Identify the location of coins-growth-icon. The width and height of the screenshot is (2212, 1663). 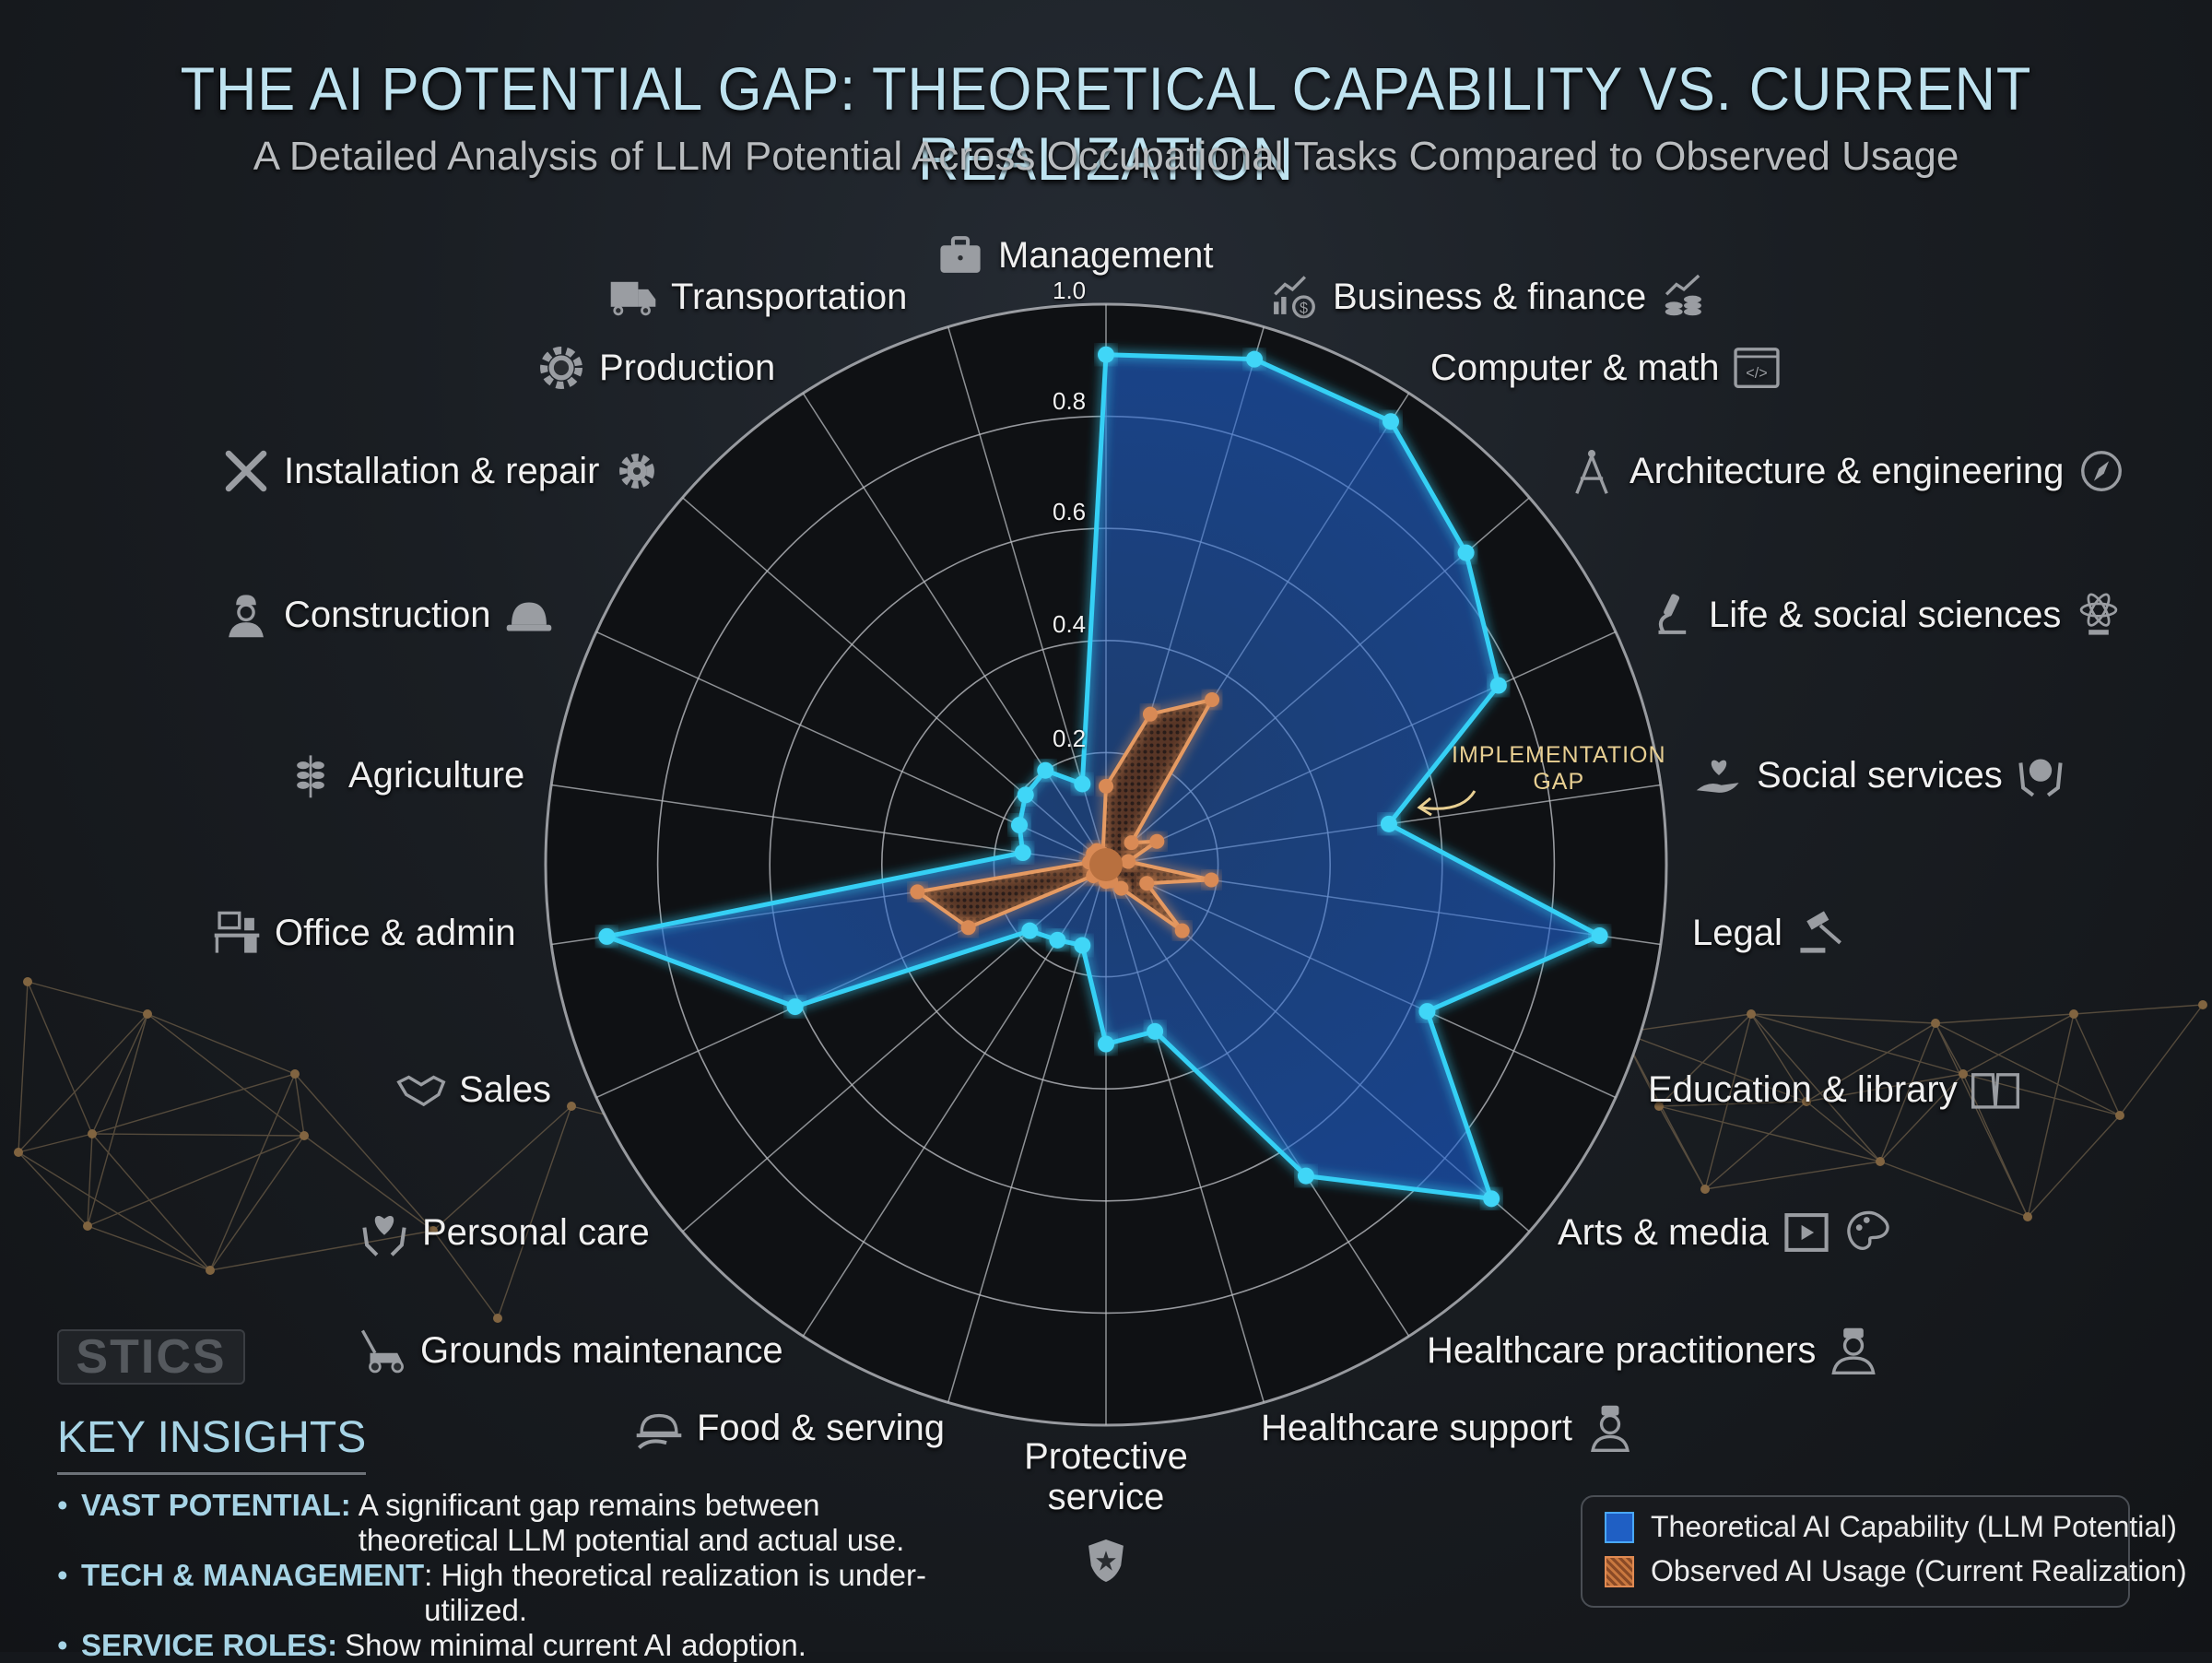
(1684, 297).